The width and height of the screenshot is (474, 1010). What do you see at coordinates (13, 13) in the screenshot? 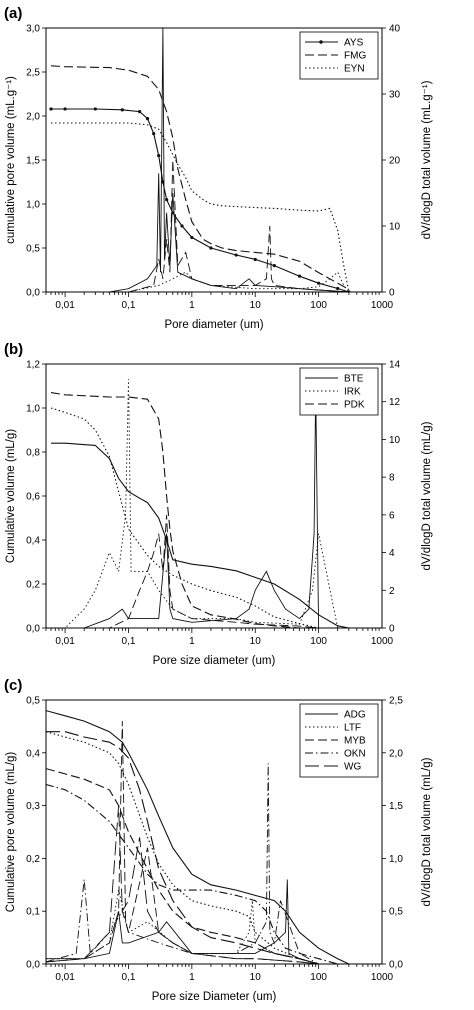
I see `panel-label: (a)` at bounding box center [13, 13].